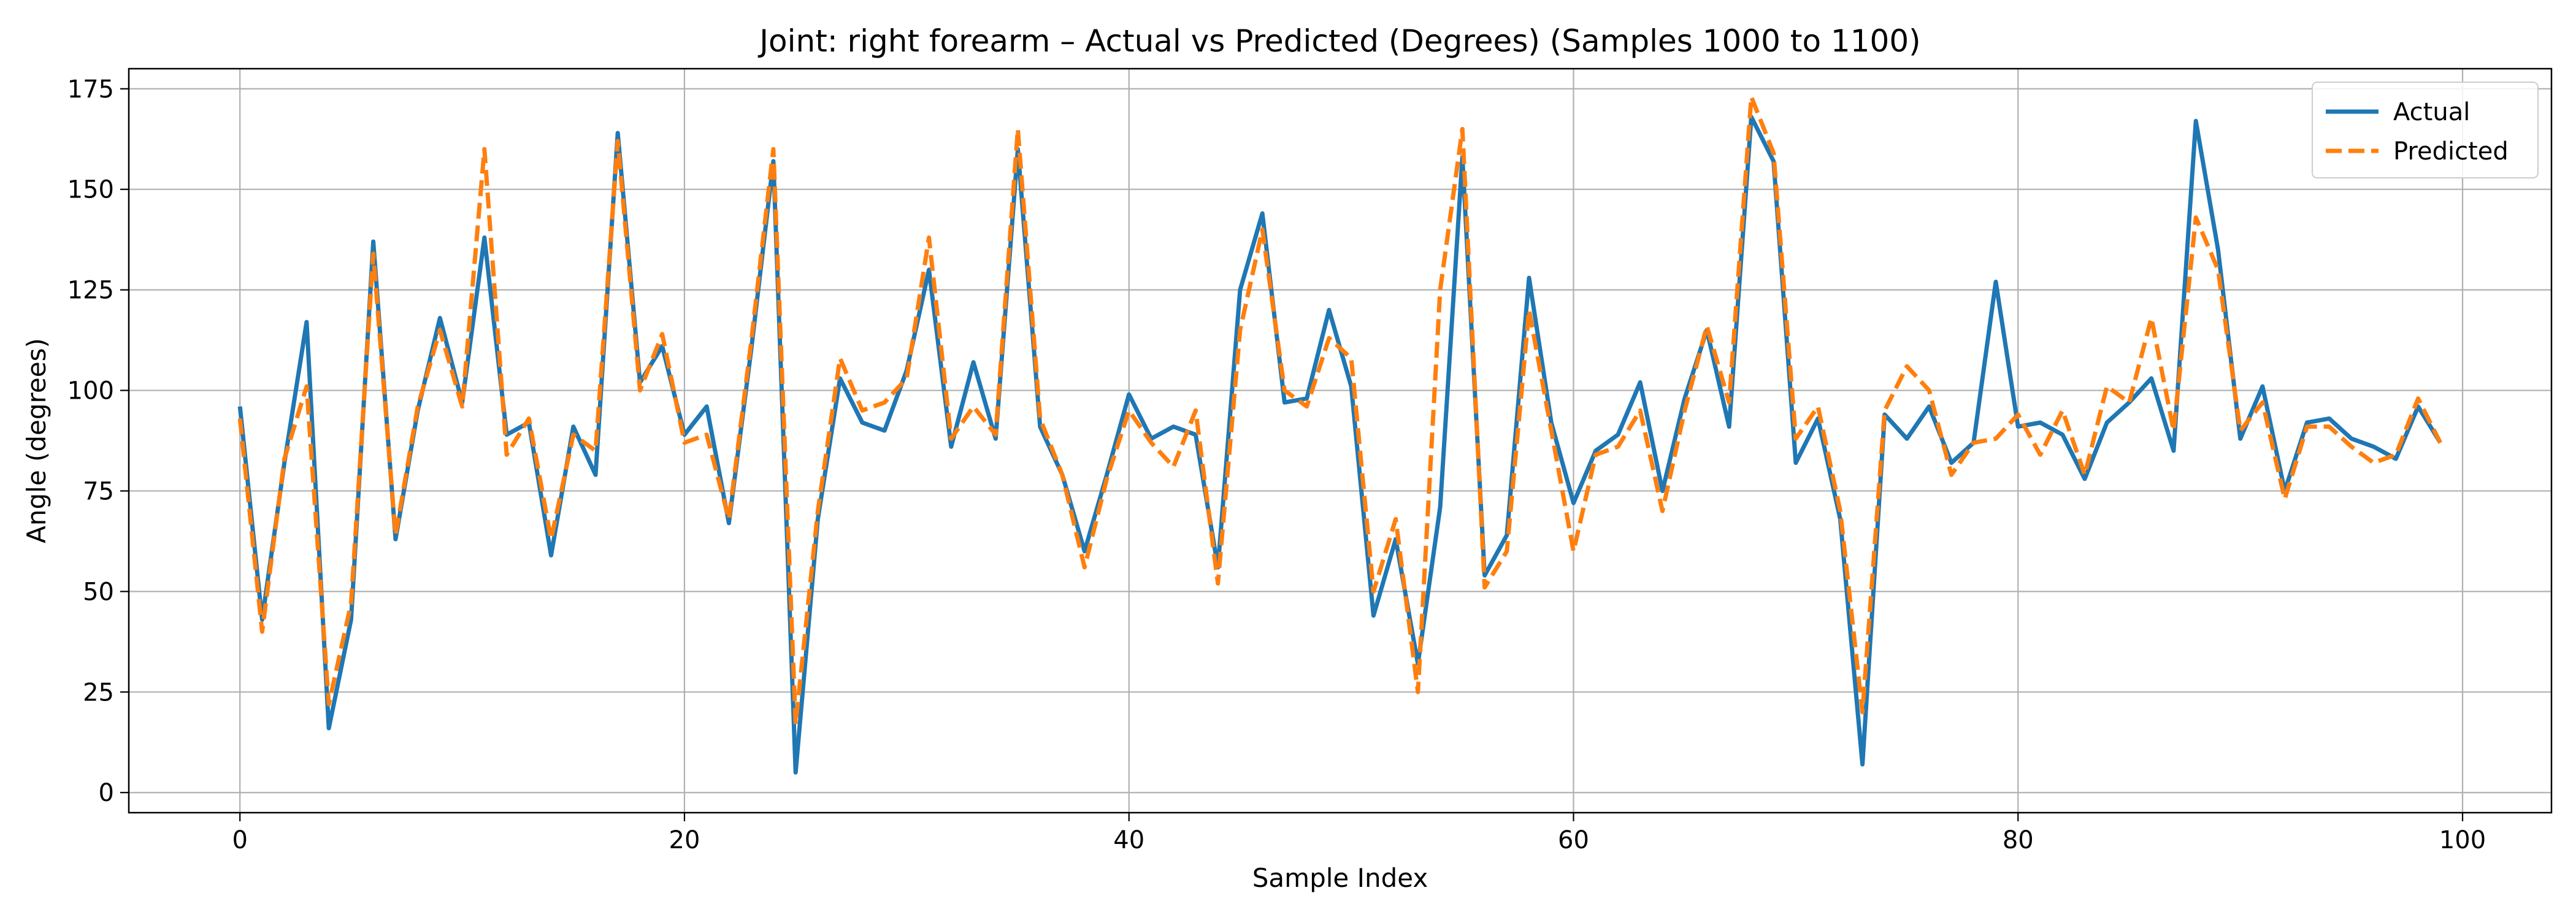 The image size is (2576, 920). What do you see at coordinates (90, 291) in the screenshot?
I see `y-tick-label: 125` at bounding box center [90, 291].